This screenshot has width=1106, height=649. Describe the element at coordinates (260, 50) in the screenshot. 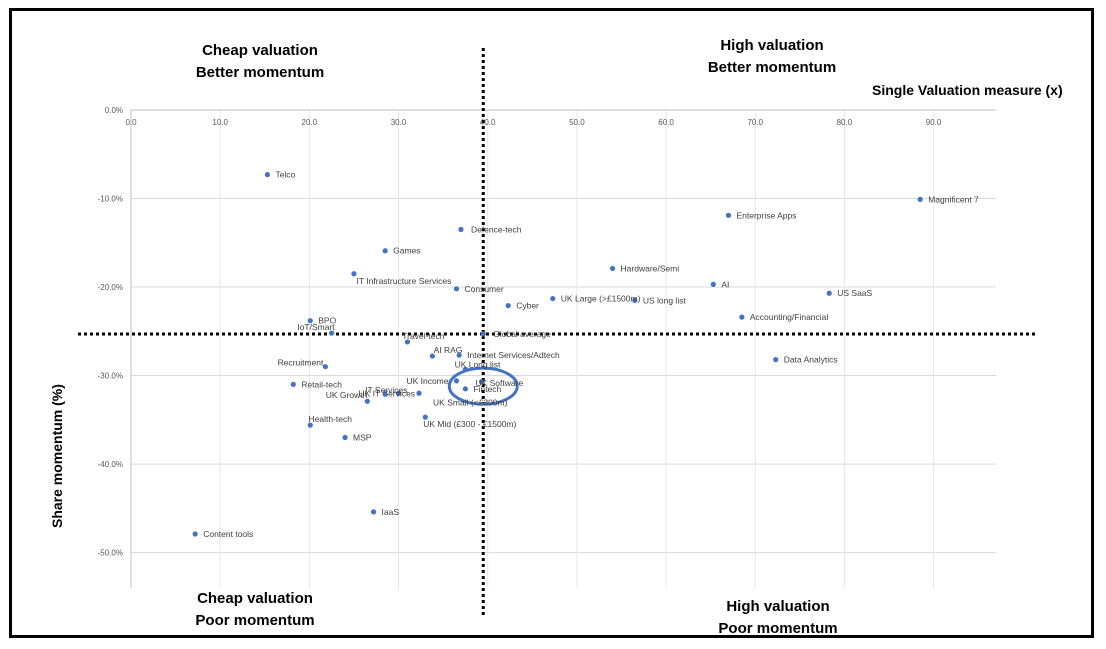

I see `quadrant-top-left-line1: Cheap valuation` at that location.